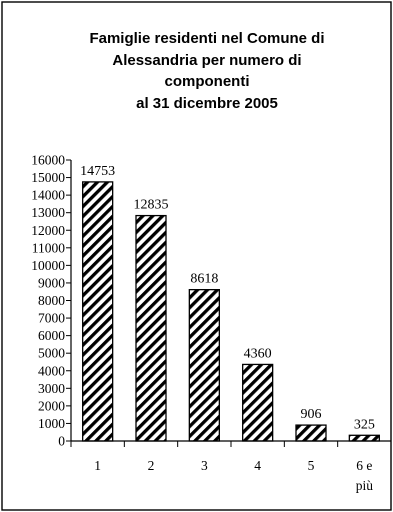 Image resolution: width=393 pixels, height=512 pixels. Describe the element at coordinates (231, 466) in the screenshot. I see `x-axis: 1 2 3 4 5 6 e più` at that location.